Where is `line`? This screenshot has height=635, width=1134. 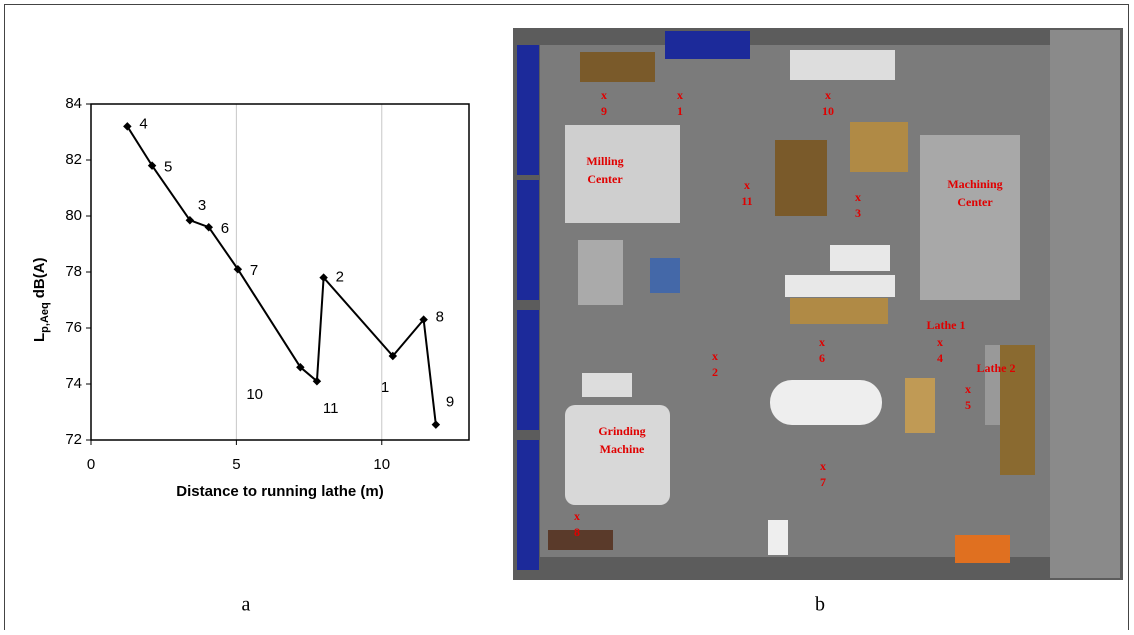
line is located at coordinates (281, 275).